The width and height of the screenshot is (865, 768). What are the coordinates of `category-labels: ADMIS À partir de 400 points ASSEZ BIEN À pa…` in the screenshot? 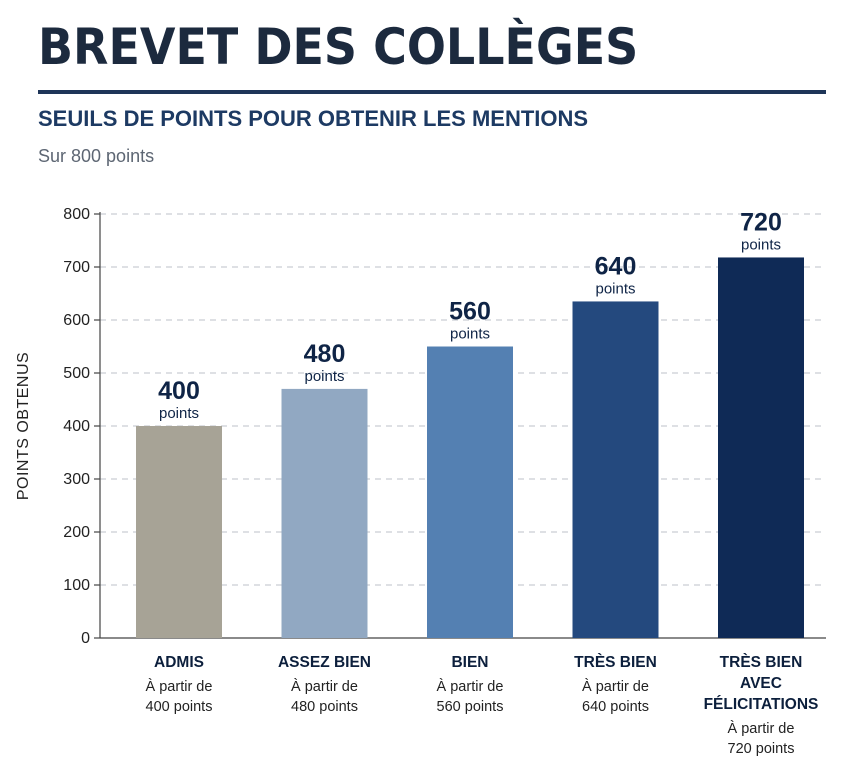 It's located at (482, 705).